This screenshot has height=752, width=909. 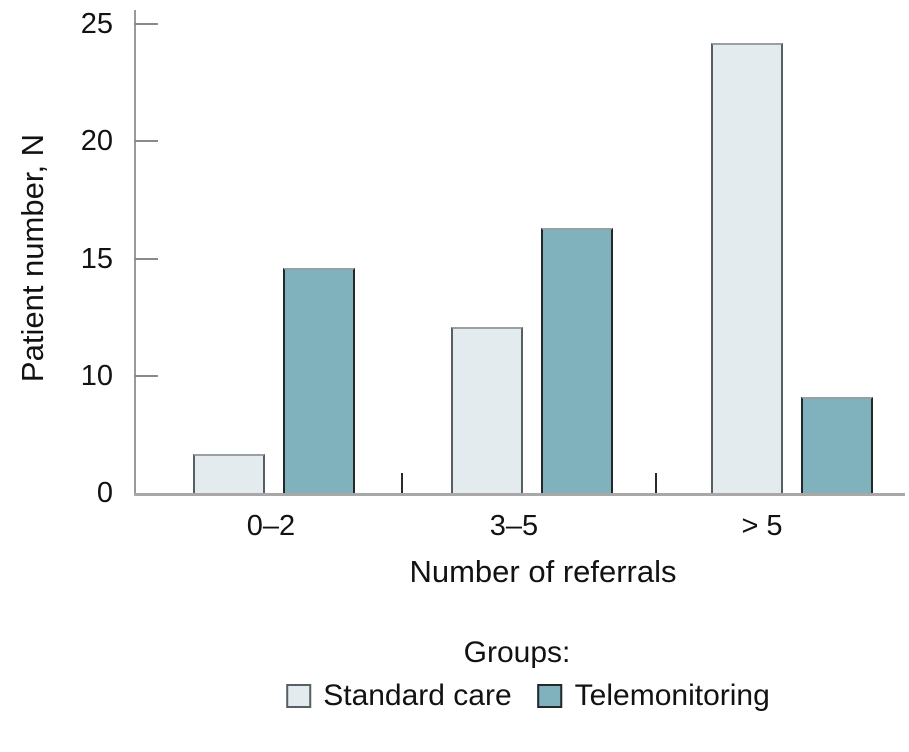 I want to click on legend-item-standard-care: Standard care, so click(x=399, y=696).